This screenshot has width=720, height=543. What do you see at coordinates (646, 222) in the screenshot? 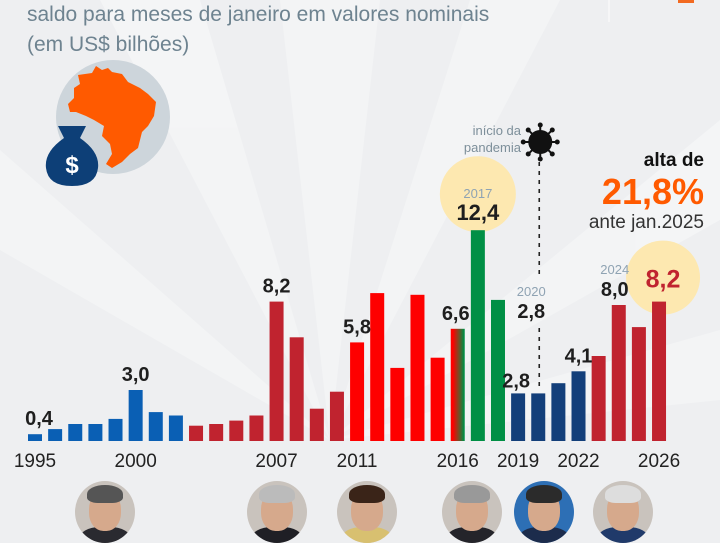
I see `growth-suffix: ante jan.2025` at bounding box center [646, 222].